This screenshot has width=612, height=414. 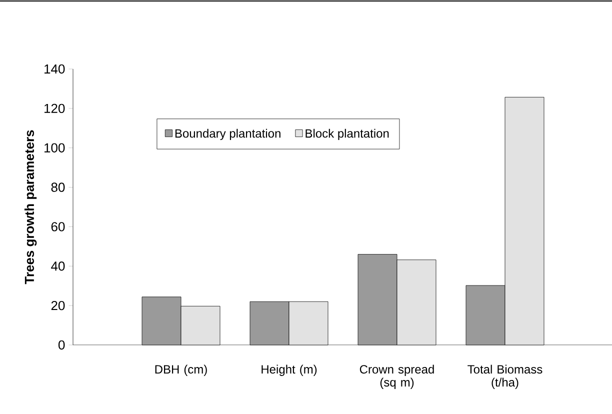 I want to click on y-tick-label: 100, so click(x=54, y=147).